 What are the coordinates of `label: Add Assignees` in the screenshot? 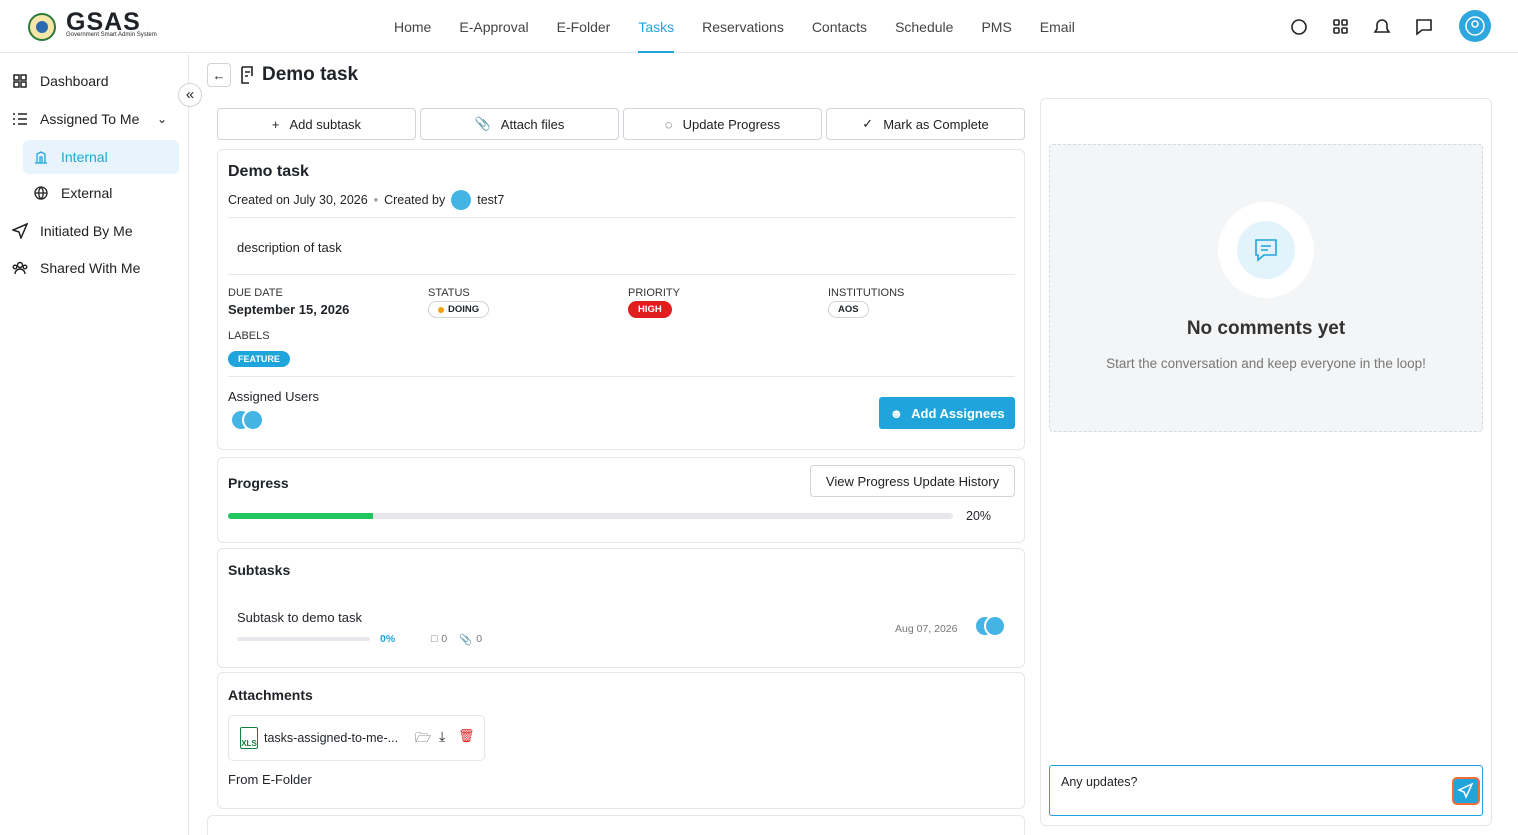 It's located at (958, 413).